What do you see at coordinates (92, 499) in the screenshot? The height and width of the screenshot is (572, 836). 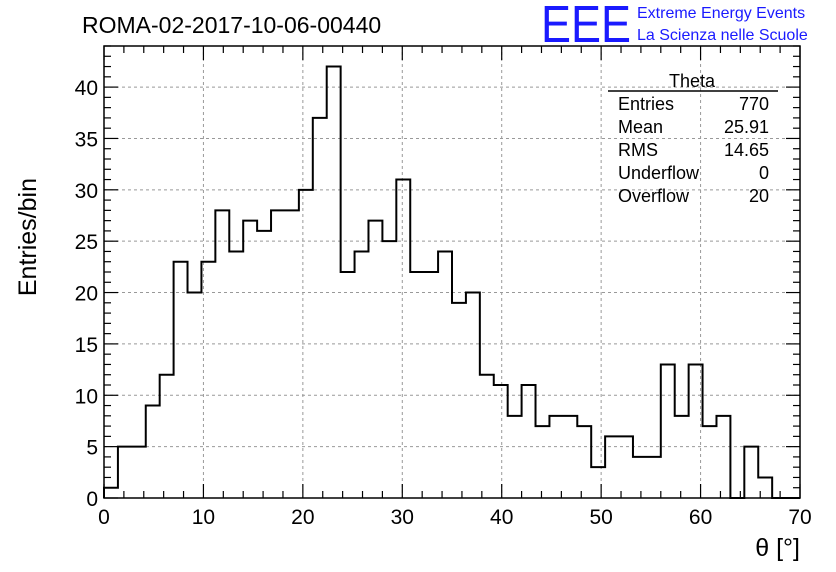 I see `y-tick-label: 0` at bounding box center [92, 499].